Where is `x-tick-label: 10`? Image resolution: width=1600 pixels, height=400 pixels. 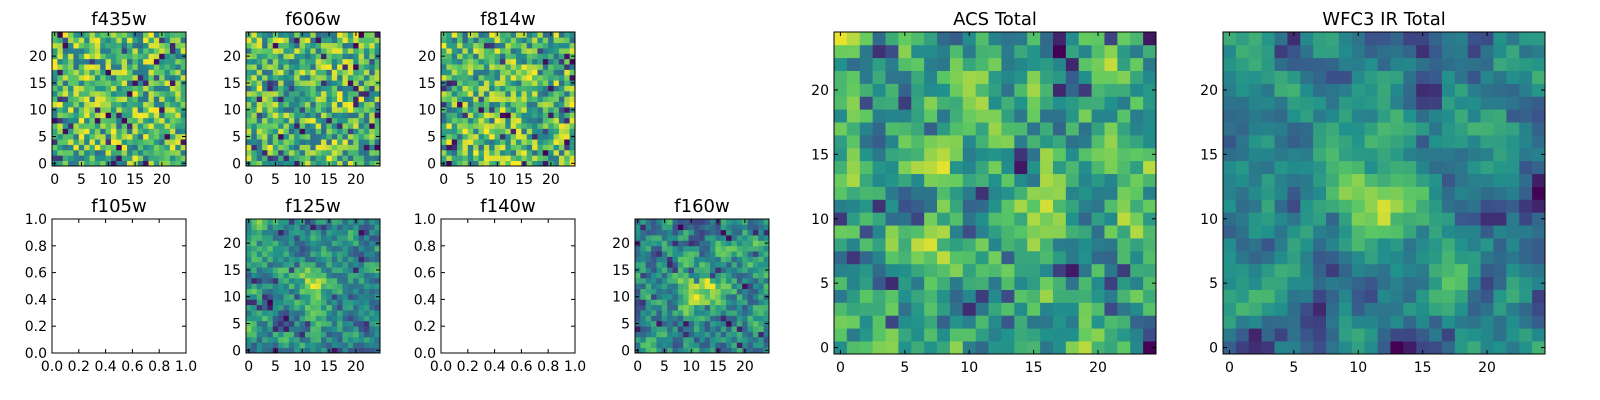
x-tick-label: 10 is located at coordinates (108, 180).